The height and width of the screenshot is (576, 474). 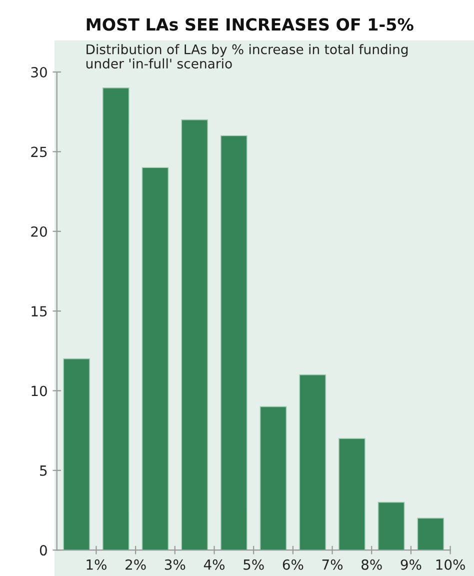 What do you see at coordinates (43, 550) in the screenshot?
I see `y-tick-label: 0` at bounding box center [43, 550].